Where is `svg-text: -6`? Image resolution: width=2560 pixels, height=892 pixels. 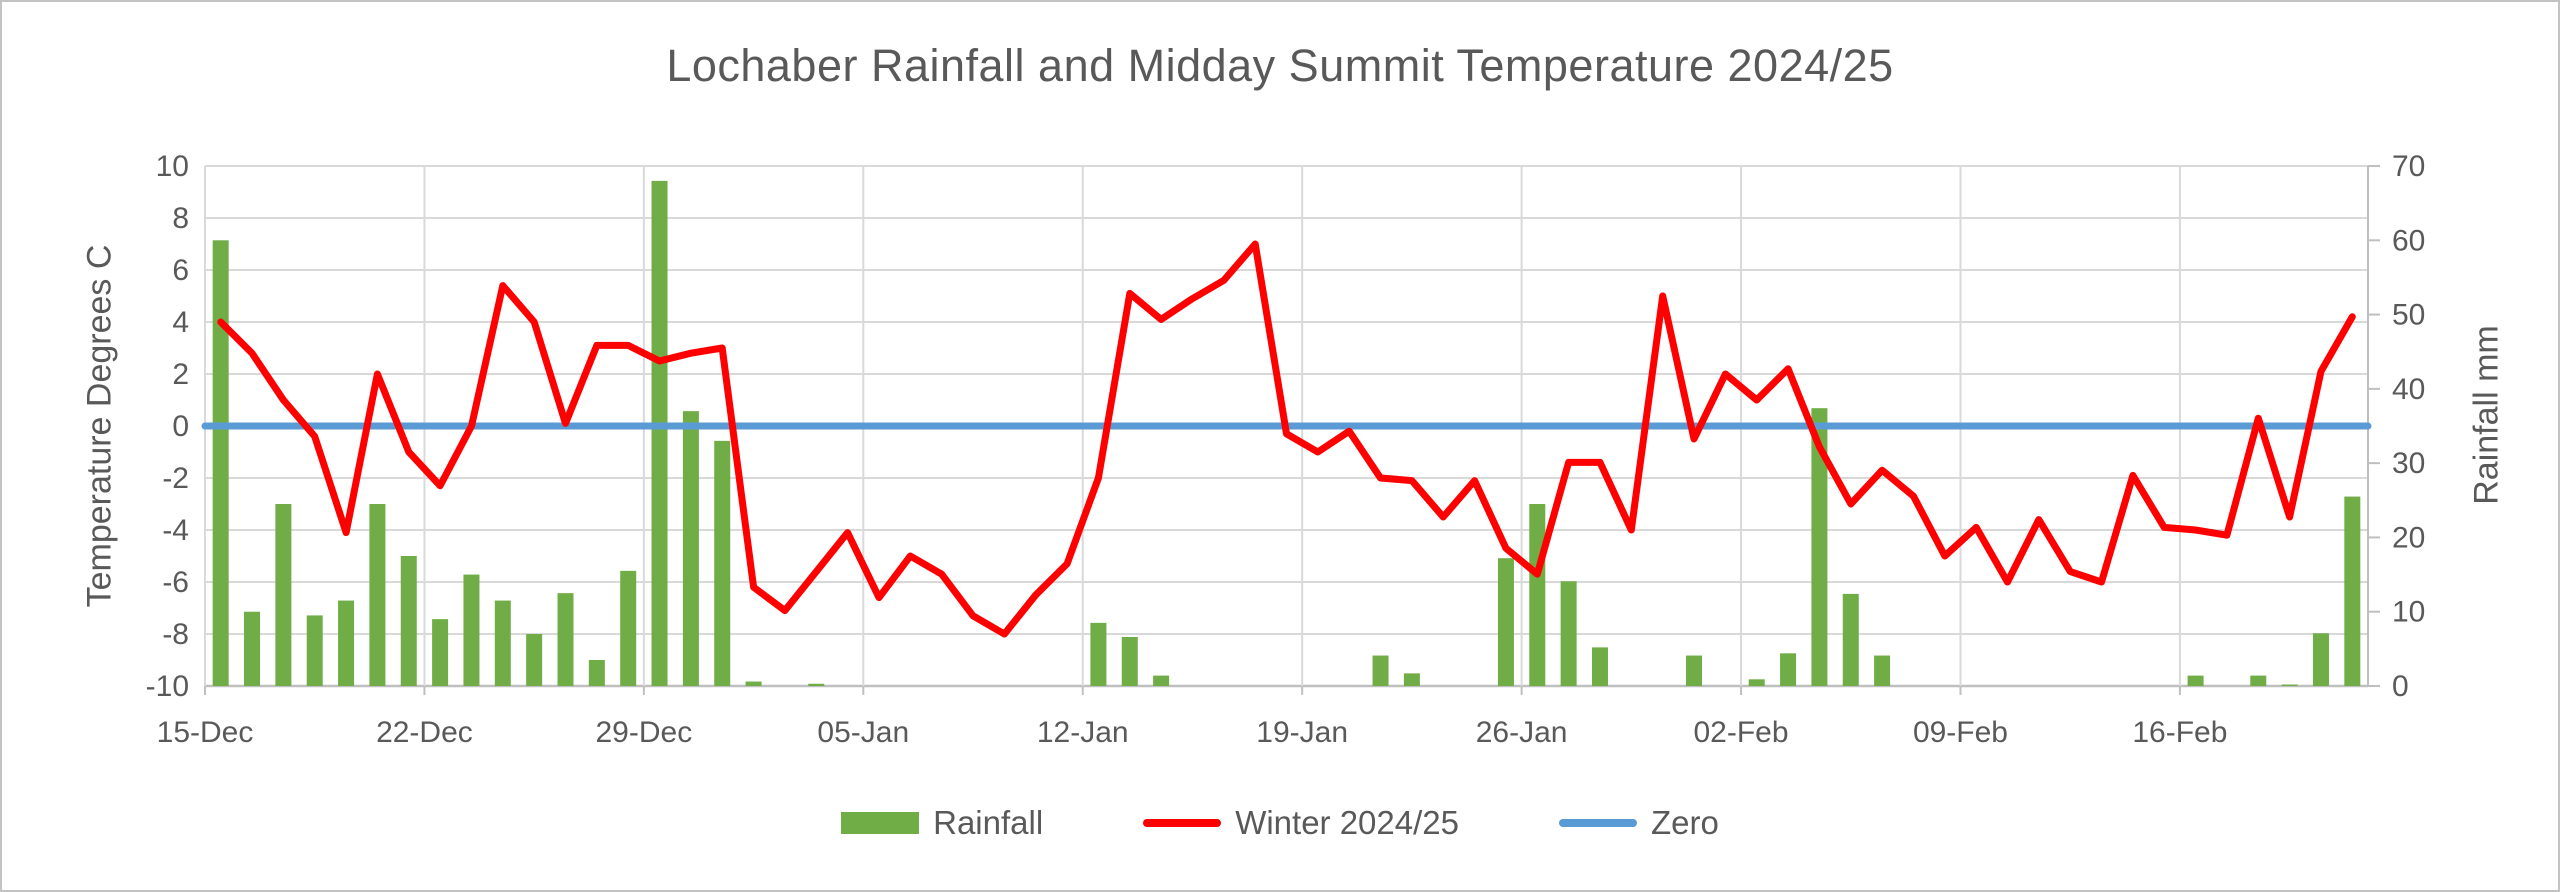 svg-text: -6 is located at coordinates (175, 582).